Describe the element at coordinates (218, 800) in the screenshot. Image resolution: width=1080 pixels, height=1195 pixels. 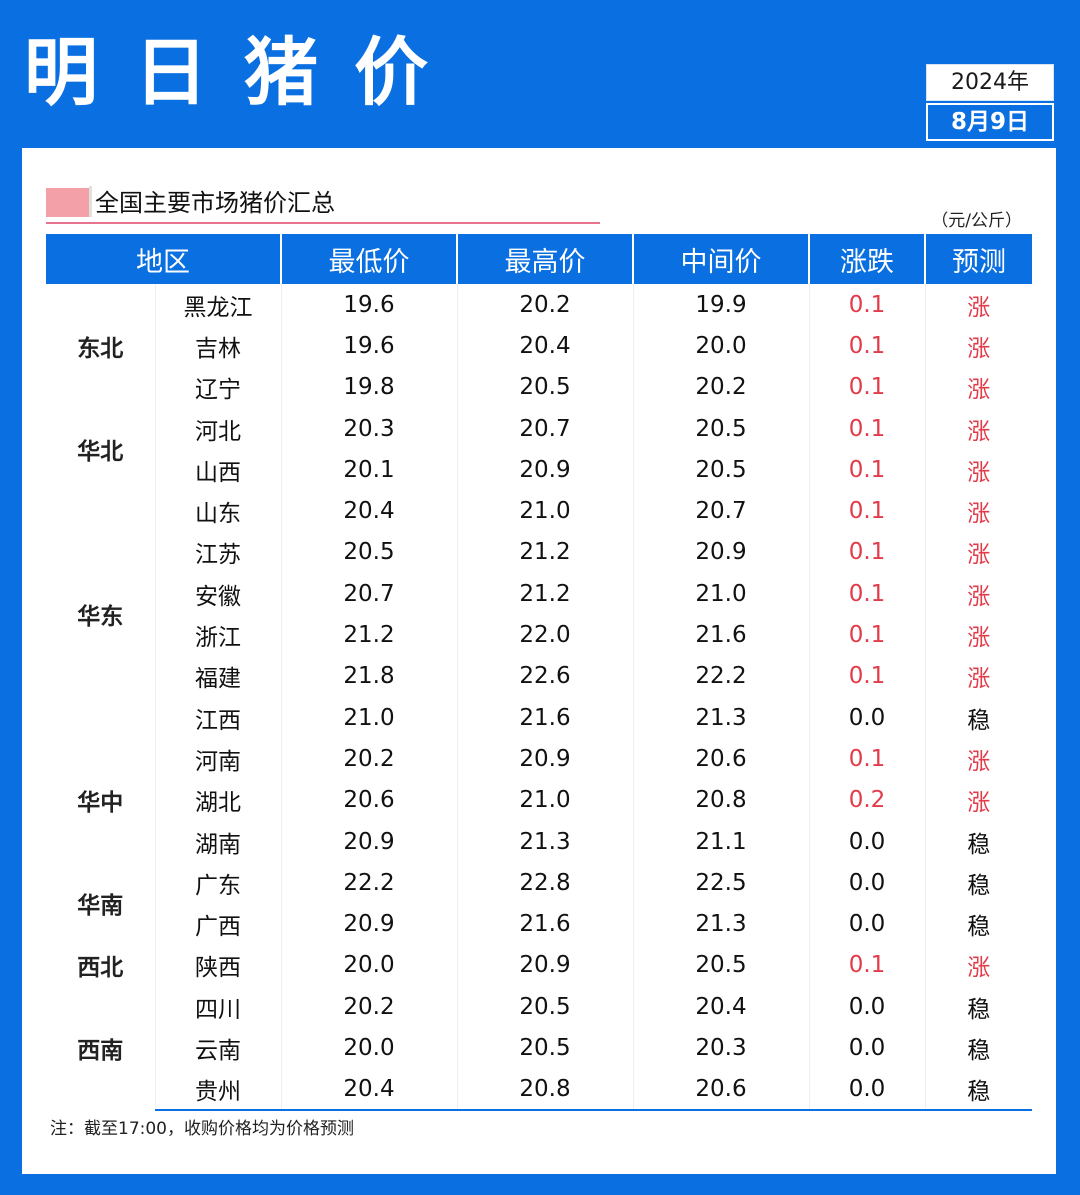
I see `province-cell: 湖北` at that location.